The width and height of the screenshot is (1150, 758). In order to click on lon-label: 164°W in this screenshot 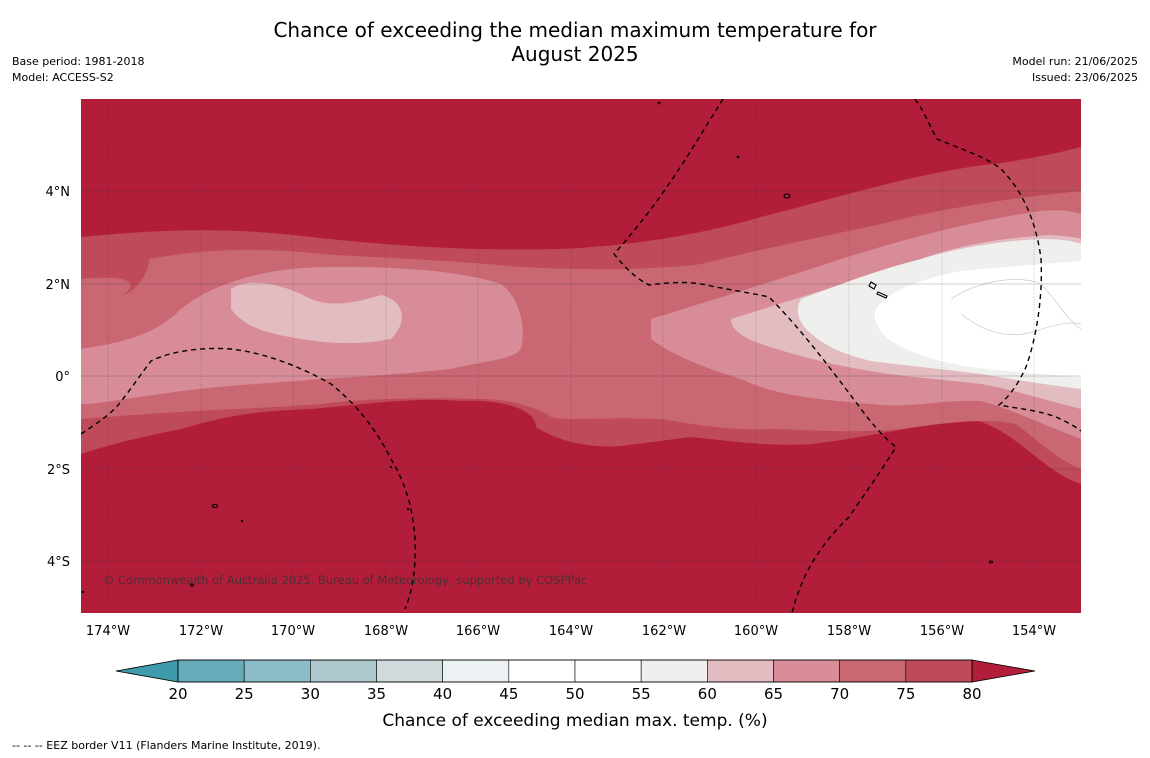, I will do `click(571, 631)`.